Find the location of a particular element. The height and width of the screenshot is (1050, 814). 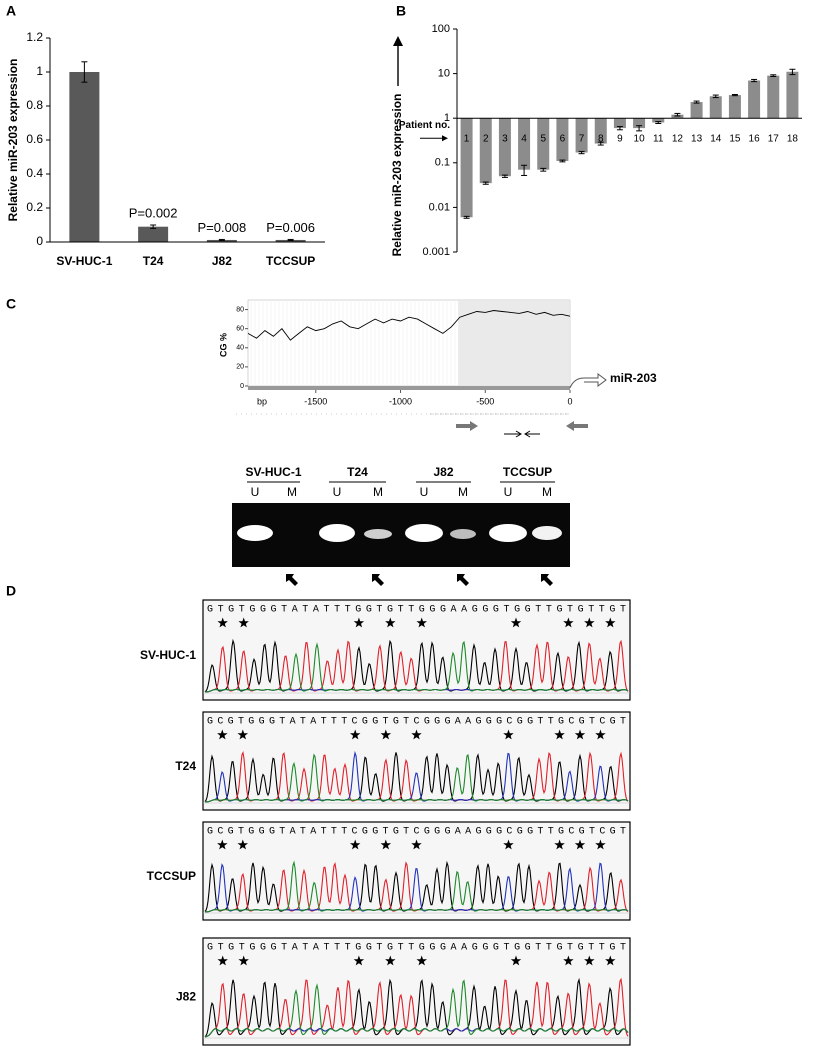

x-tick-label: 9 is located at coordinates (620, 139).